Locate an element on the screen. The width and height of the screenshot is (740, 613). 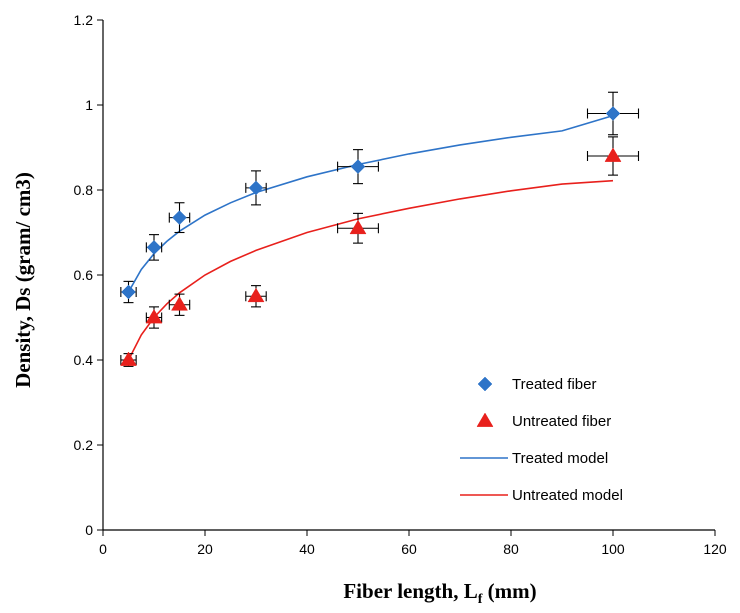
legend-label-treated-model: Treated model is located at coordinates (560, 458).